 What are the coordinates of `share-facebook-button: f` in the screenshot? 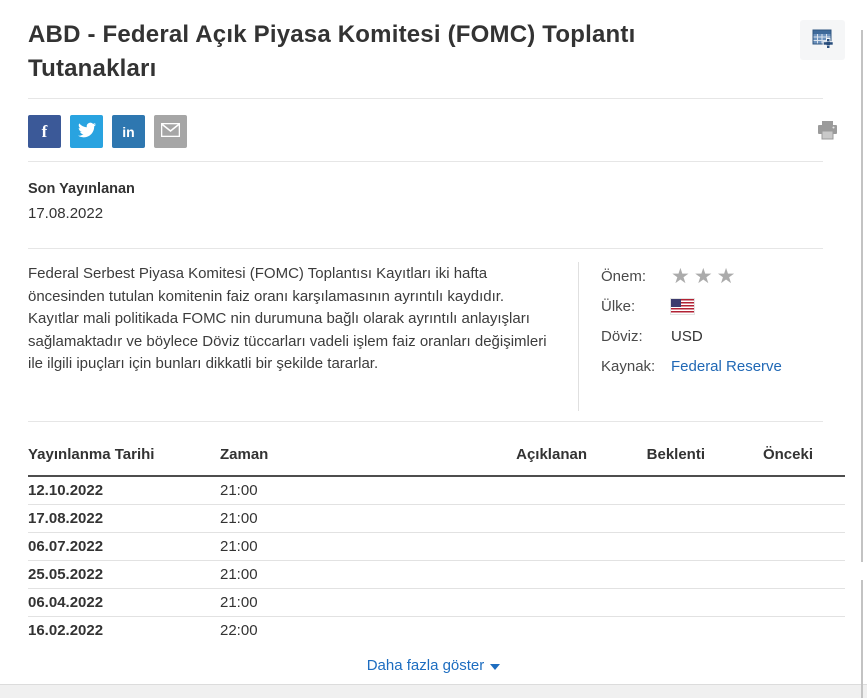 It's located at (44, 131).